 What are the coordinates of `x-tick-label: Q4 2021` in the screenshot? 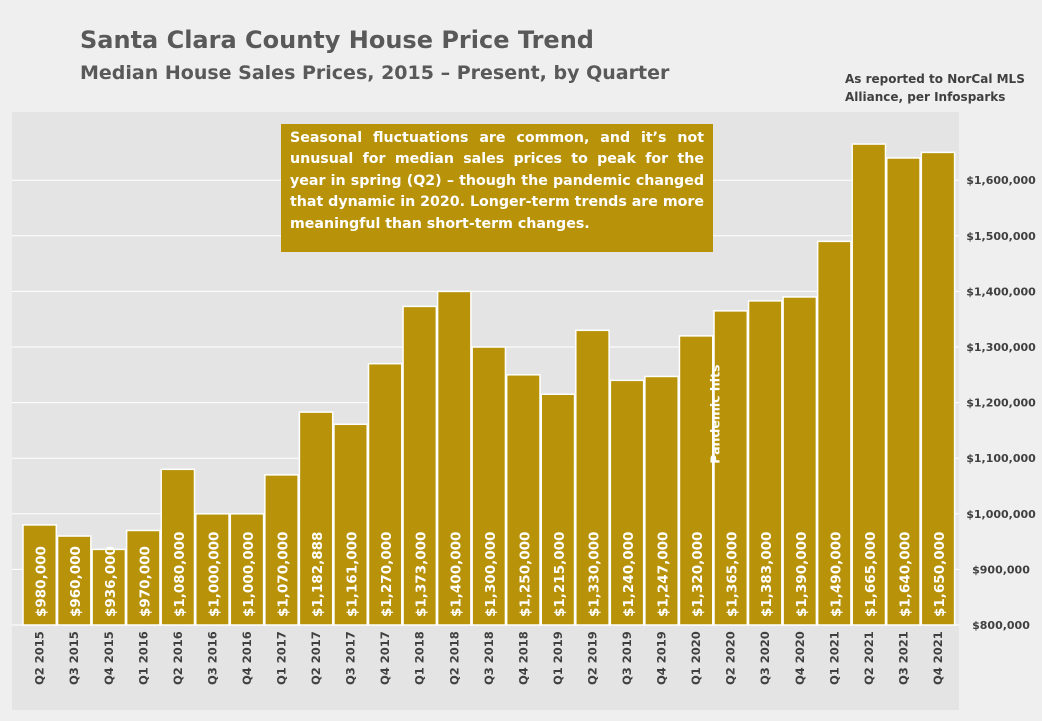 It's located at (938, 658).